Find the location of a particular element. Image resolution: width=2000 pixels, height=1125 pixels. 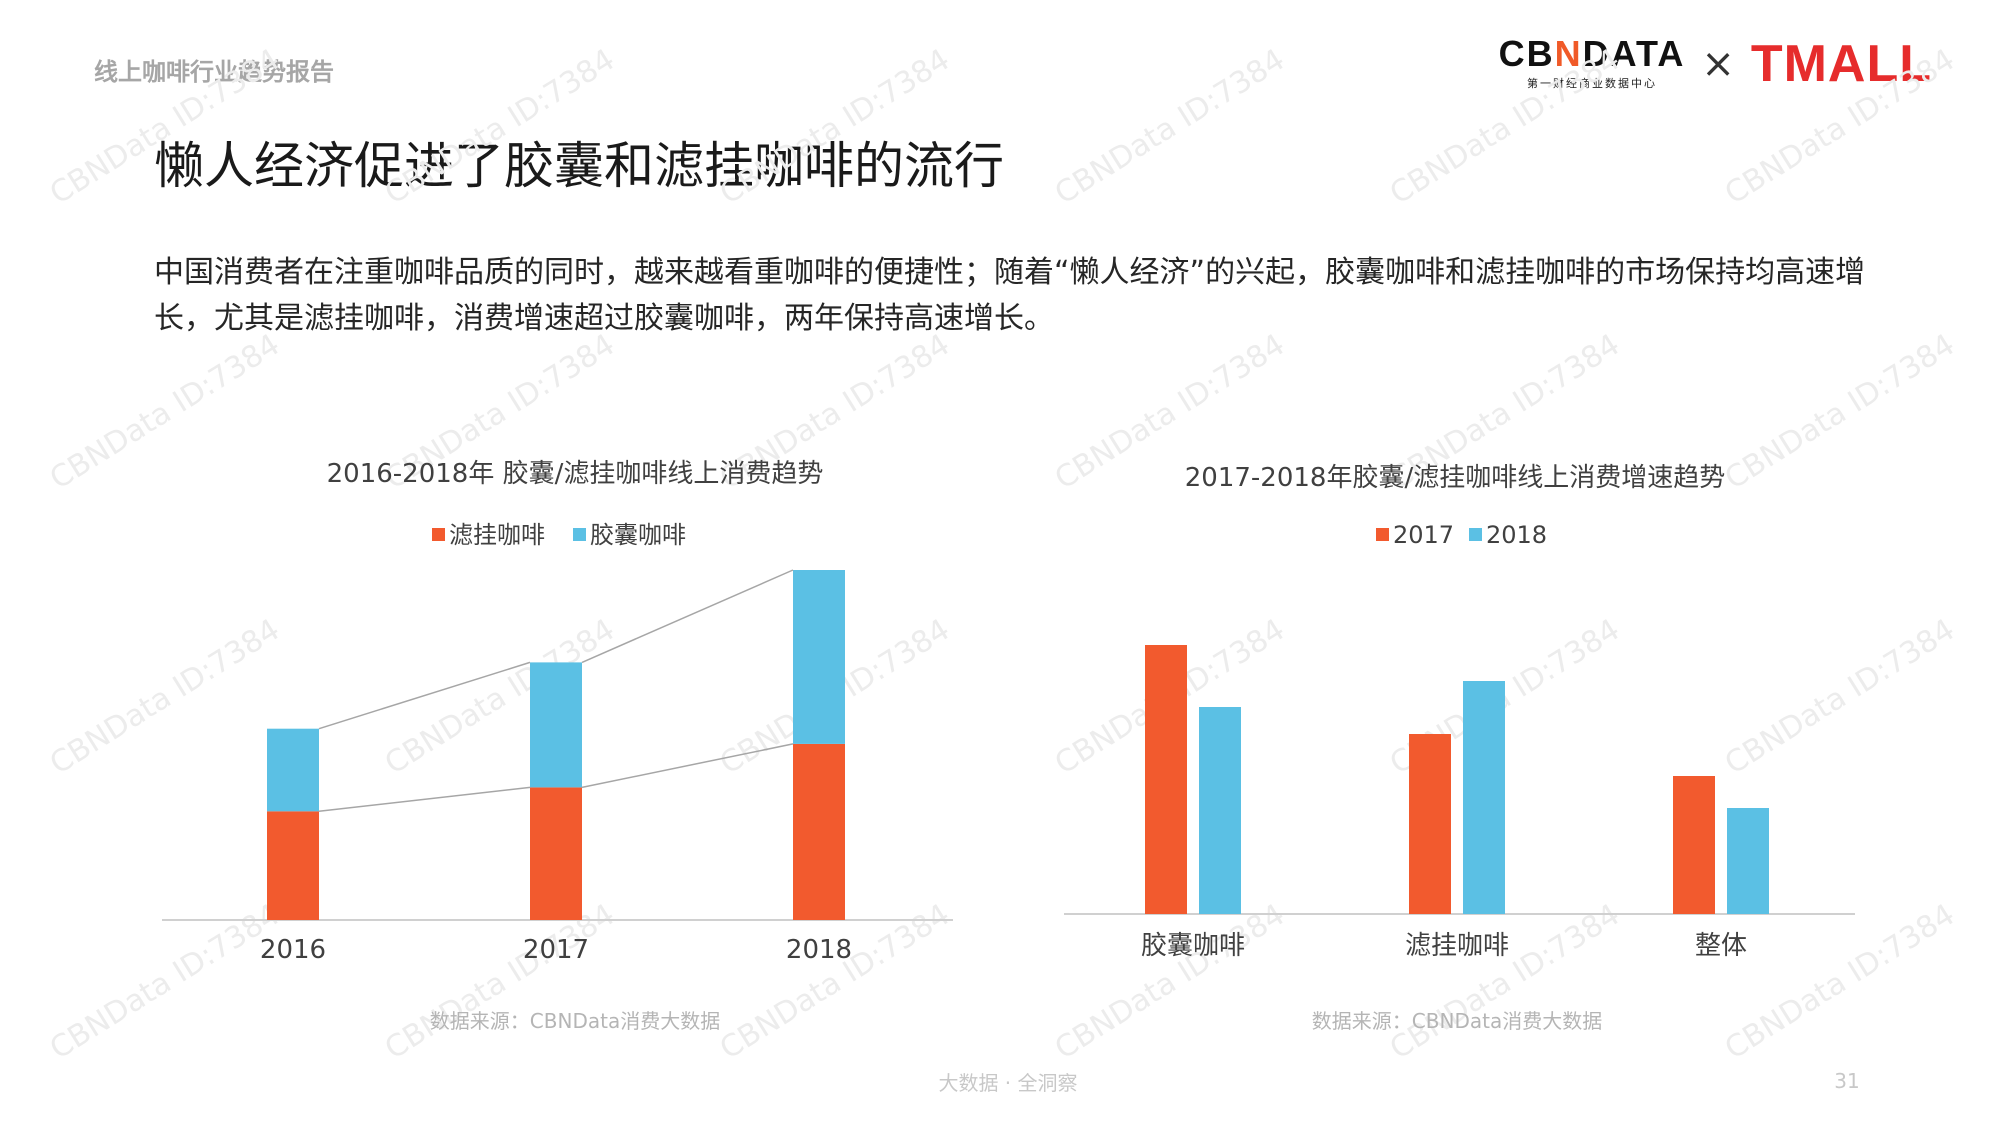

chart2-legend: 2017 2018 is located at coordinates (1461, 535).